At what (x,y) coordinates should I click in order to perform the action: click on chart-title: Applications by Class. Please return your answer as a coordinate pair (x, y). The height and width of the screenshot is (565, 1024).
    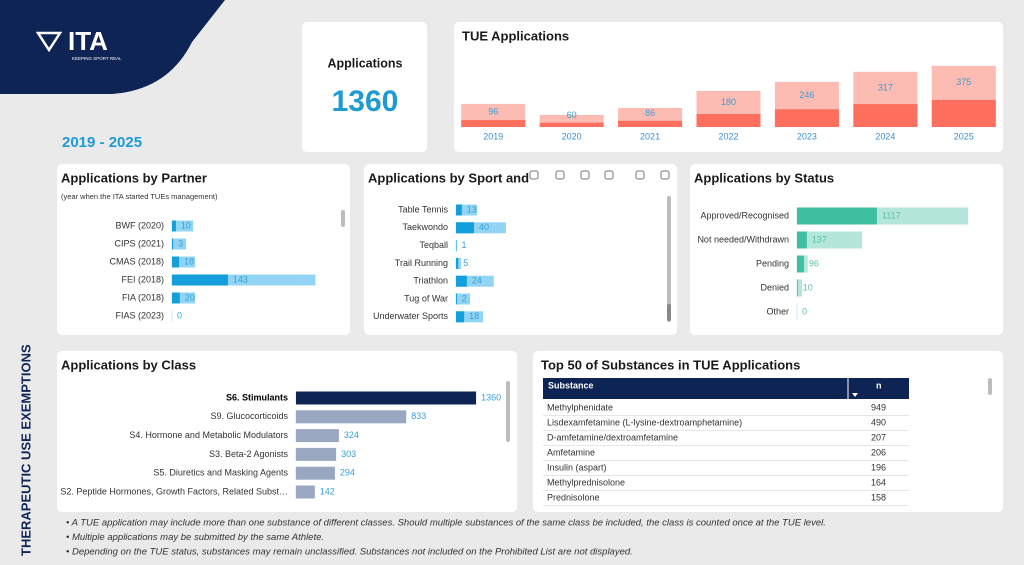
    Looking at the image, I should click on (128, 364).